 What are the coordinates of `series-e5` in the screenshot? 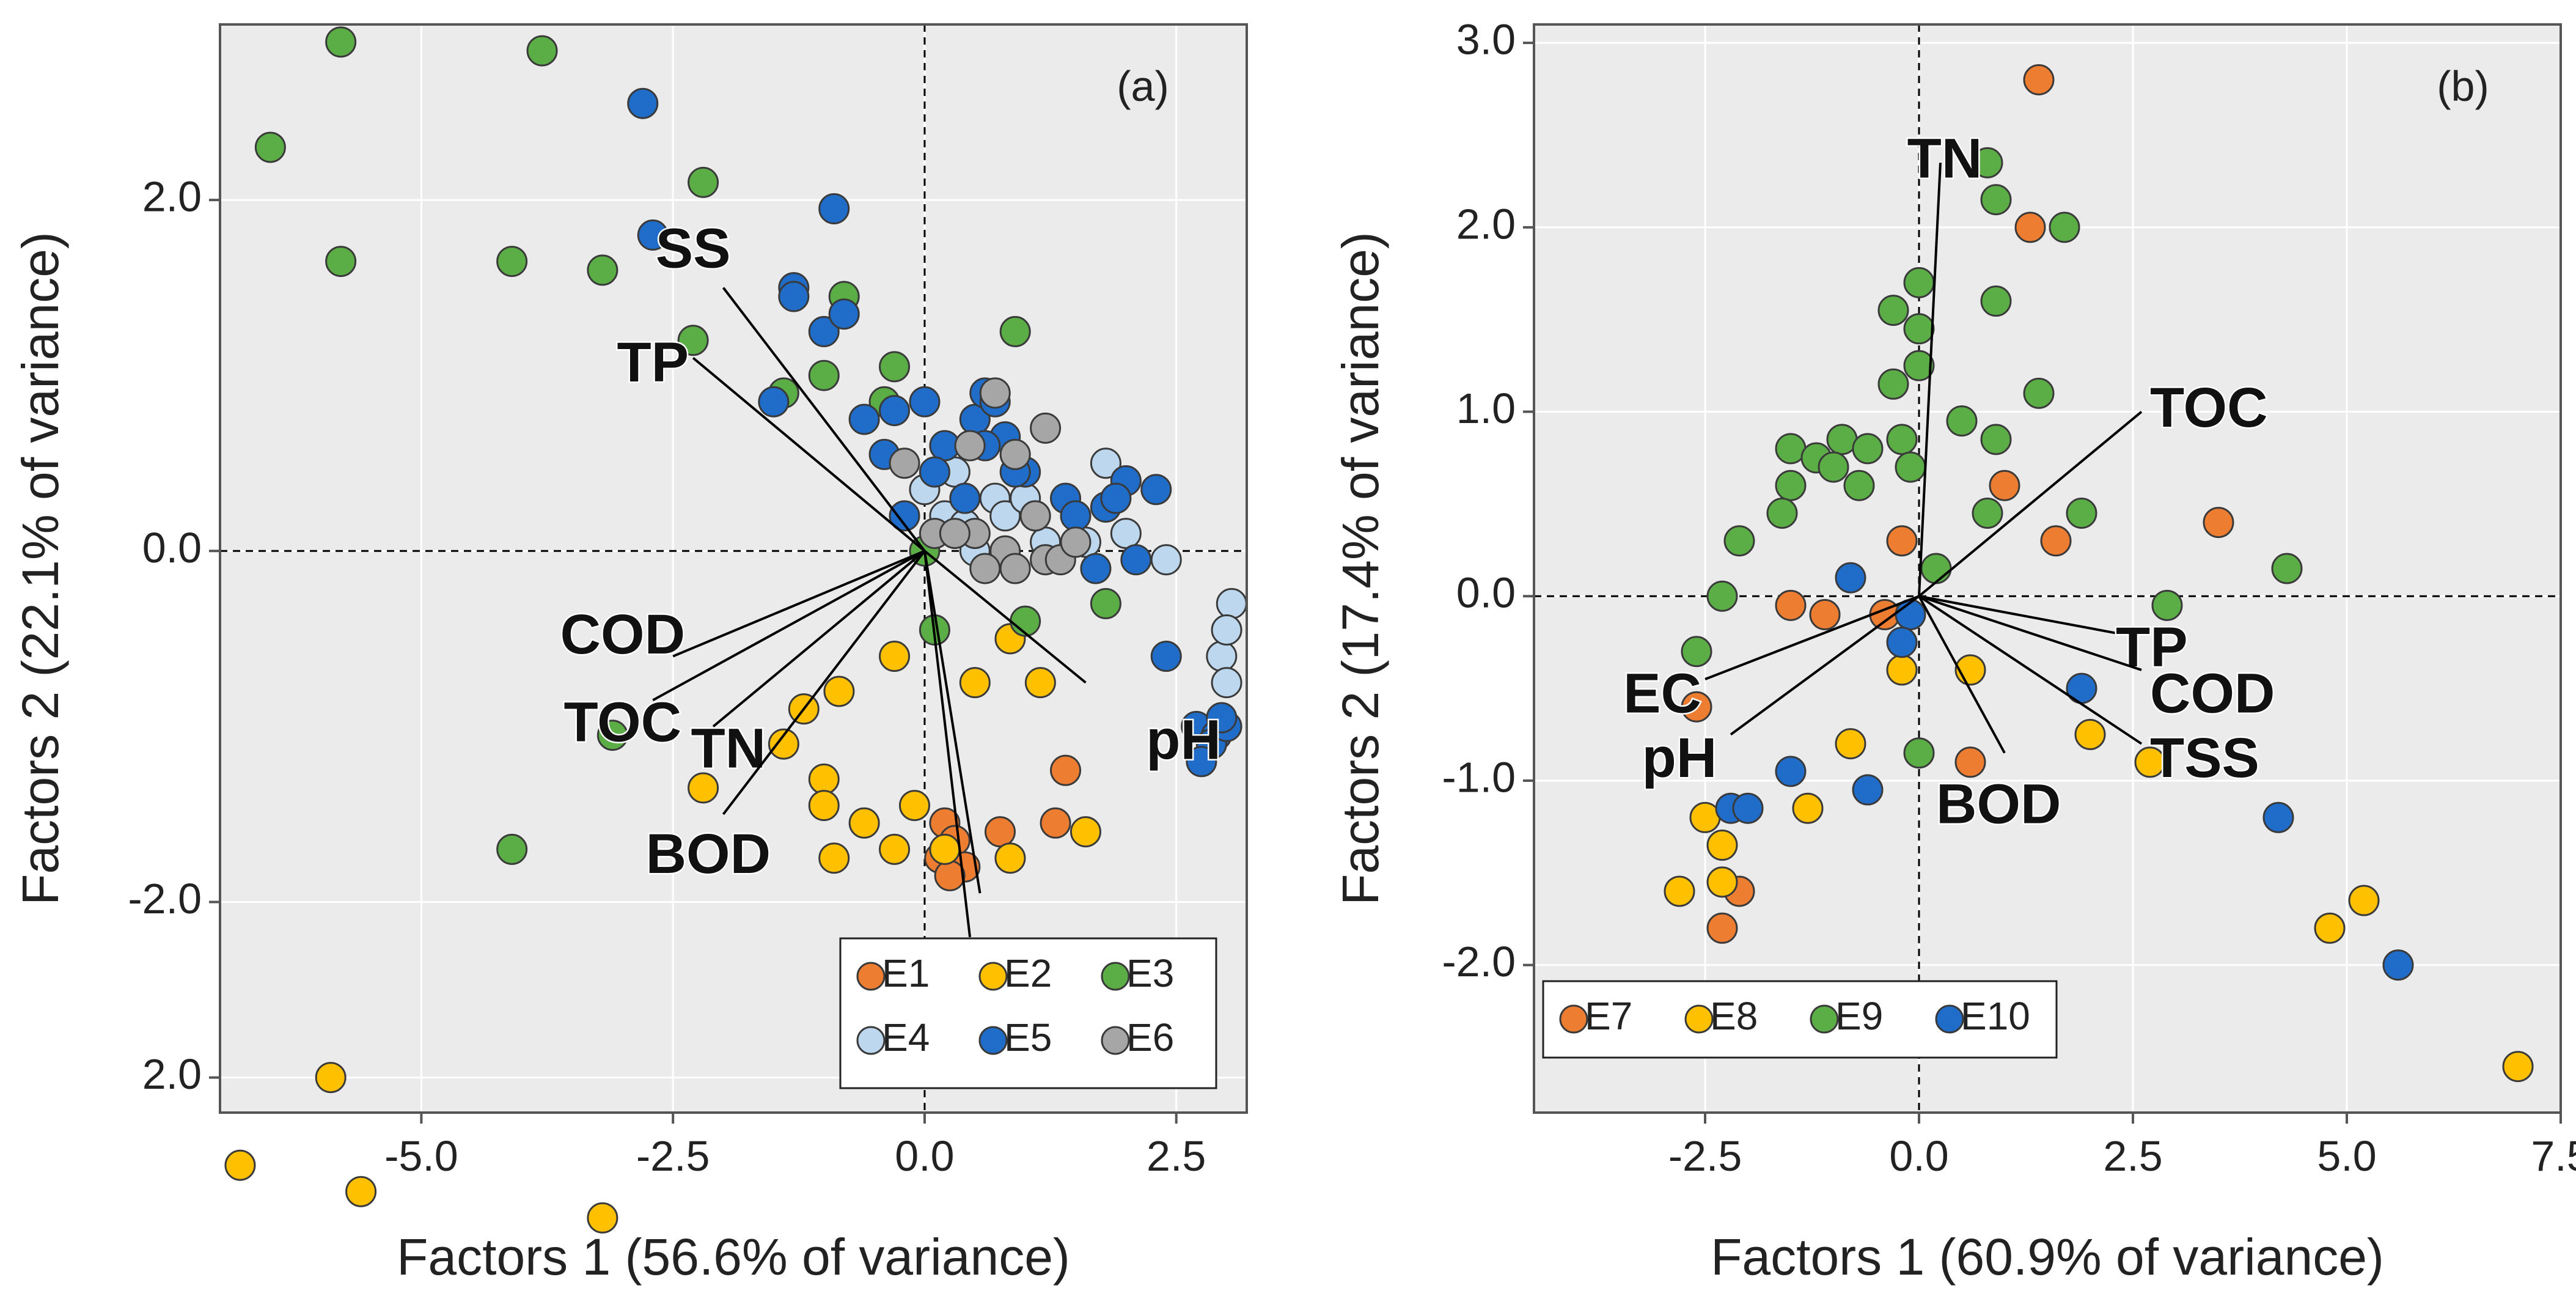 It's located at (934, 432).